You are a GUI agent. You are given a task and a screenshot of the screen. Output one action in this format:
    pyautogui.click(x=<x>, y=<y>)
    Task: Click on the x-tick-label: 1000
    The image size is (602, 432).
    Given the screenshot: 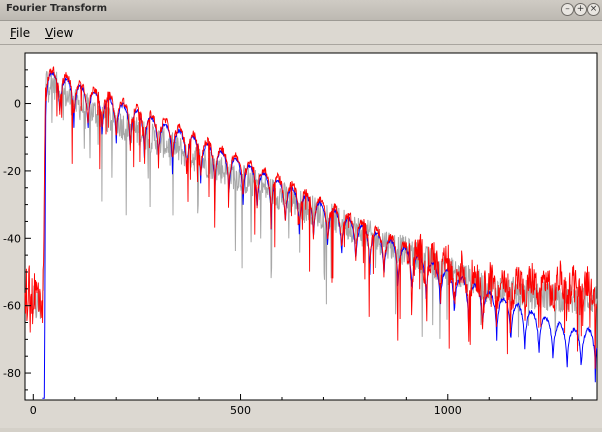 What is the action you would take?
    pyautogui.click(x=448, y=410)
    